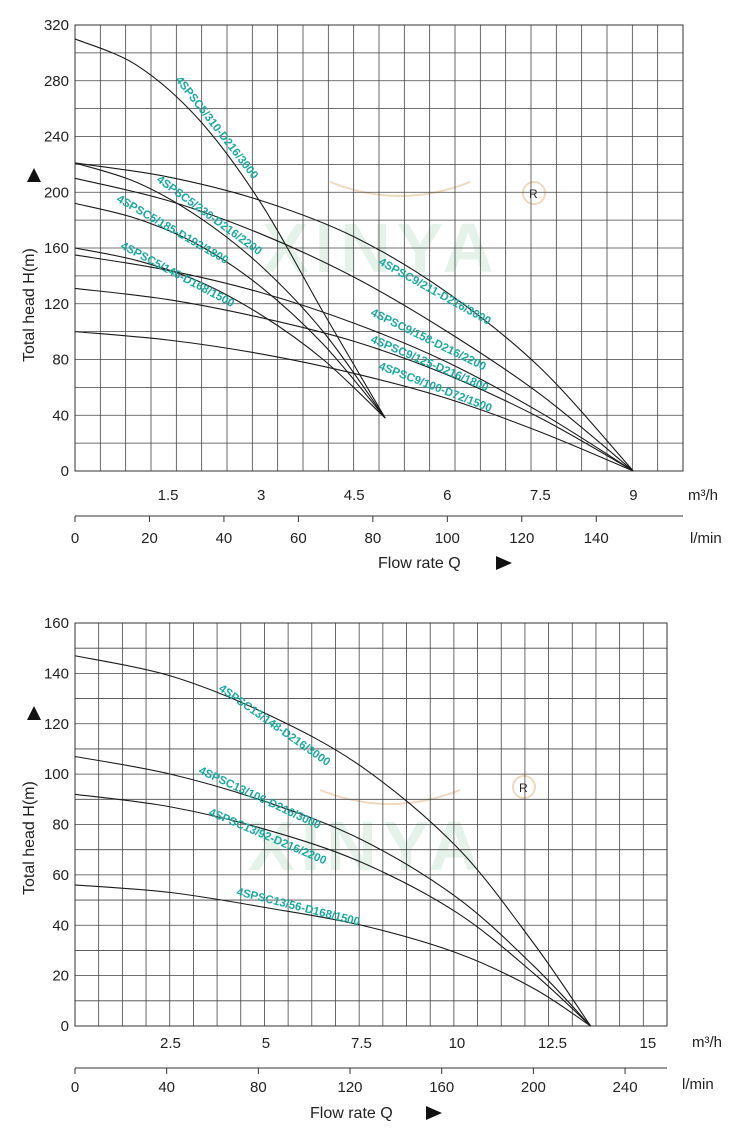 The width and height of the screenshot is (750, 1145). I want to click on watermark-text: XINYA, so click(367, 846).